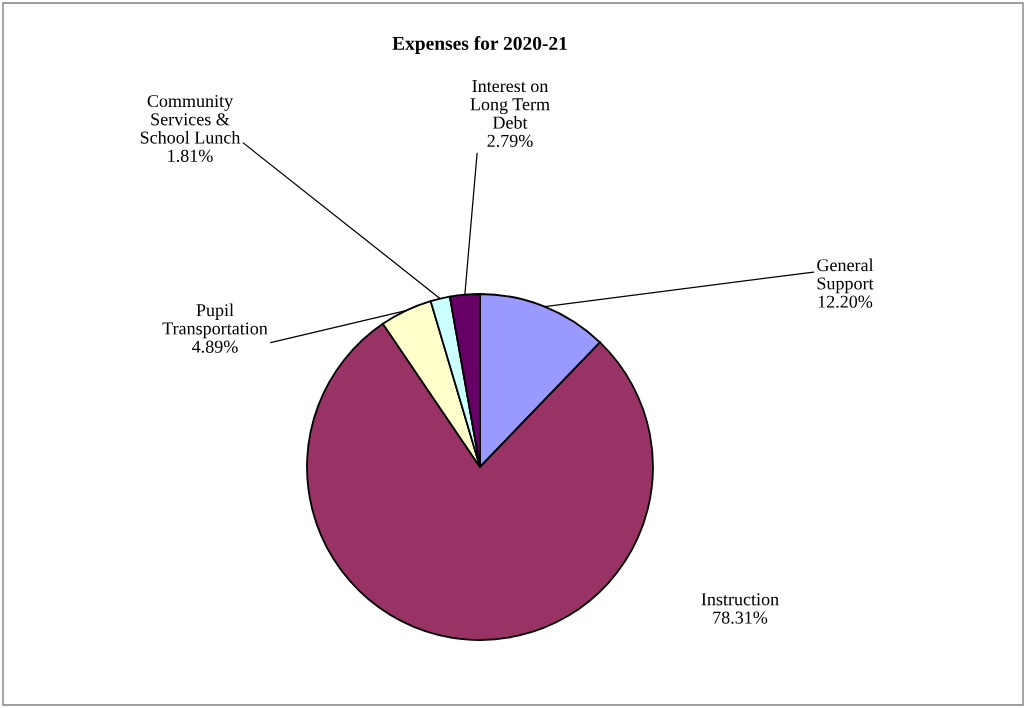 The height and width of the screenshot is (708, 1026). What do you see at coordinates (510, 104) in the screenshot?
I see `slice-label: Interest on Long Term Debt` at bounding box center [510, 104].